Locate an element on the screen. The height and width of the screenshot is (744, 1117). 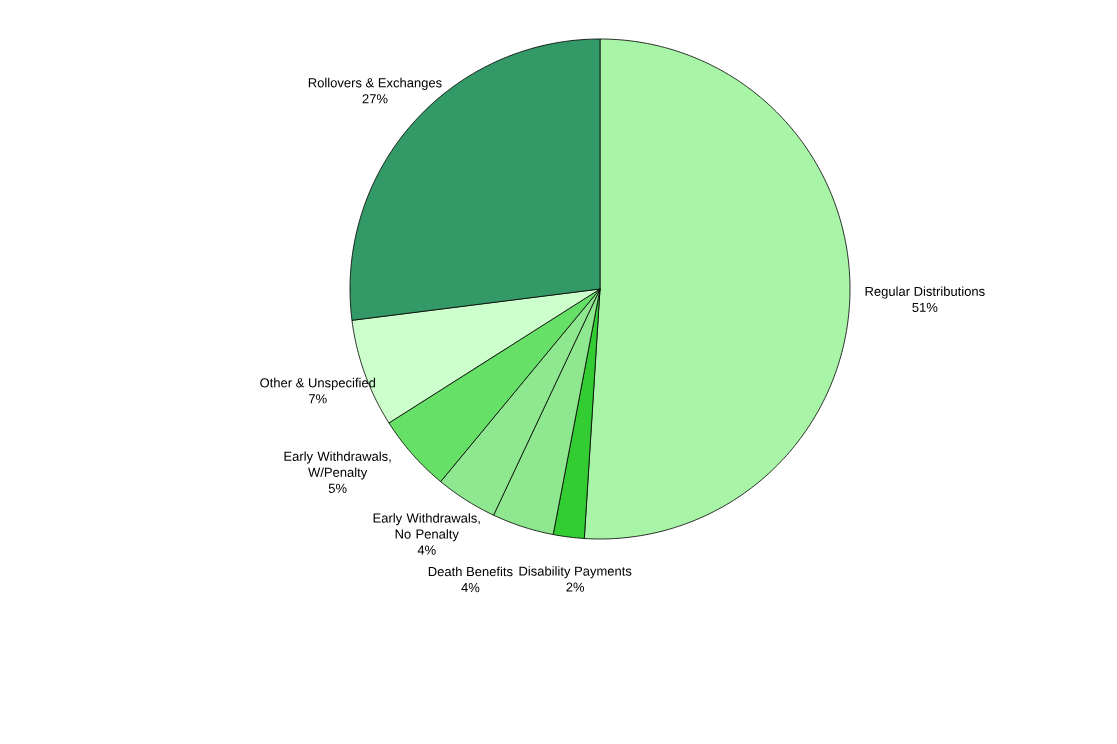
slice-label: Other & Unspecified is located at coordinates (318, 383).